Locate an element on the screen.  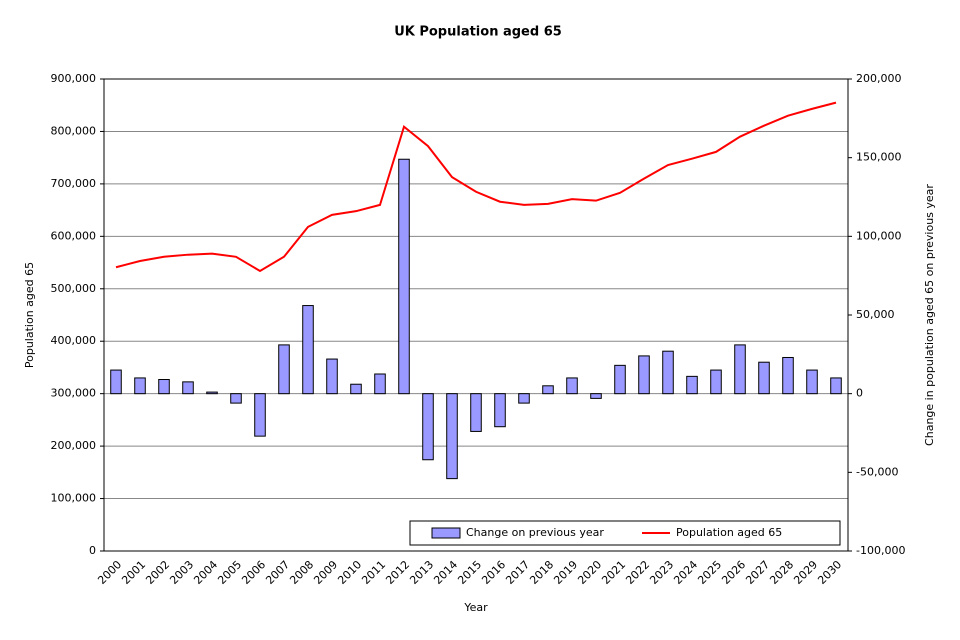
x-tick-label: 2003 is located at coordinates (181, 572).